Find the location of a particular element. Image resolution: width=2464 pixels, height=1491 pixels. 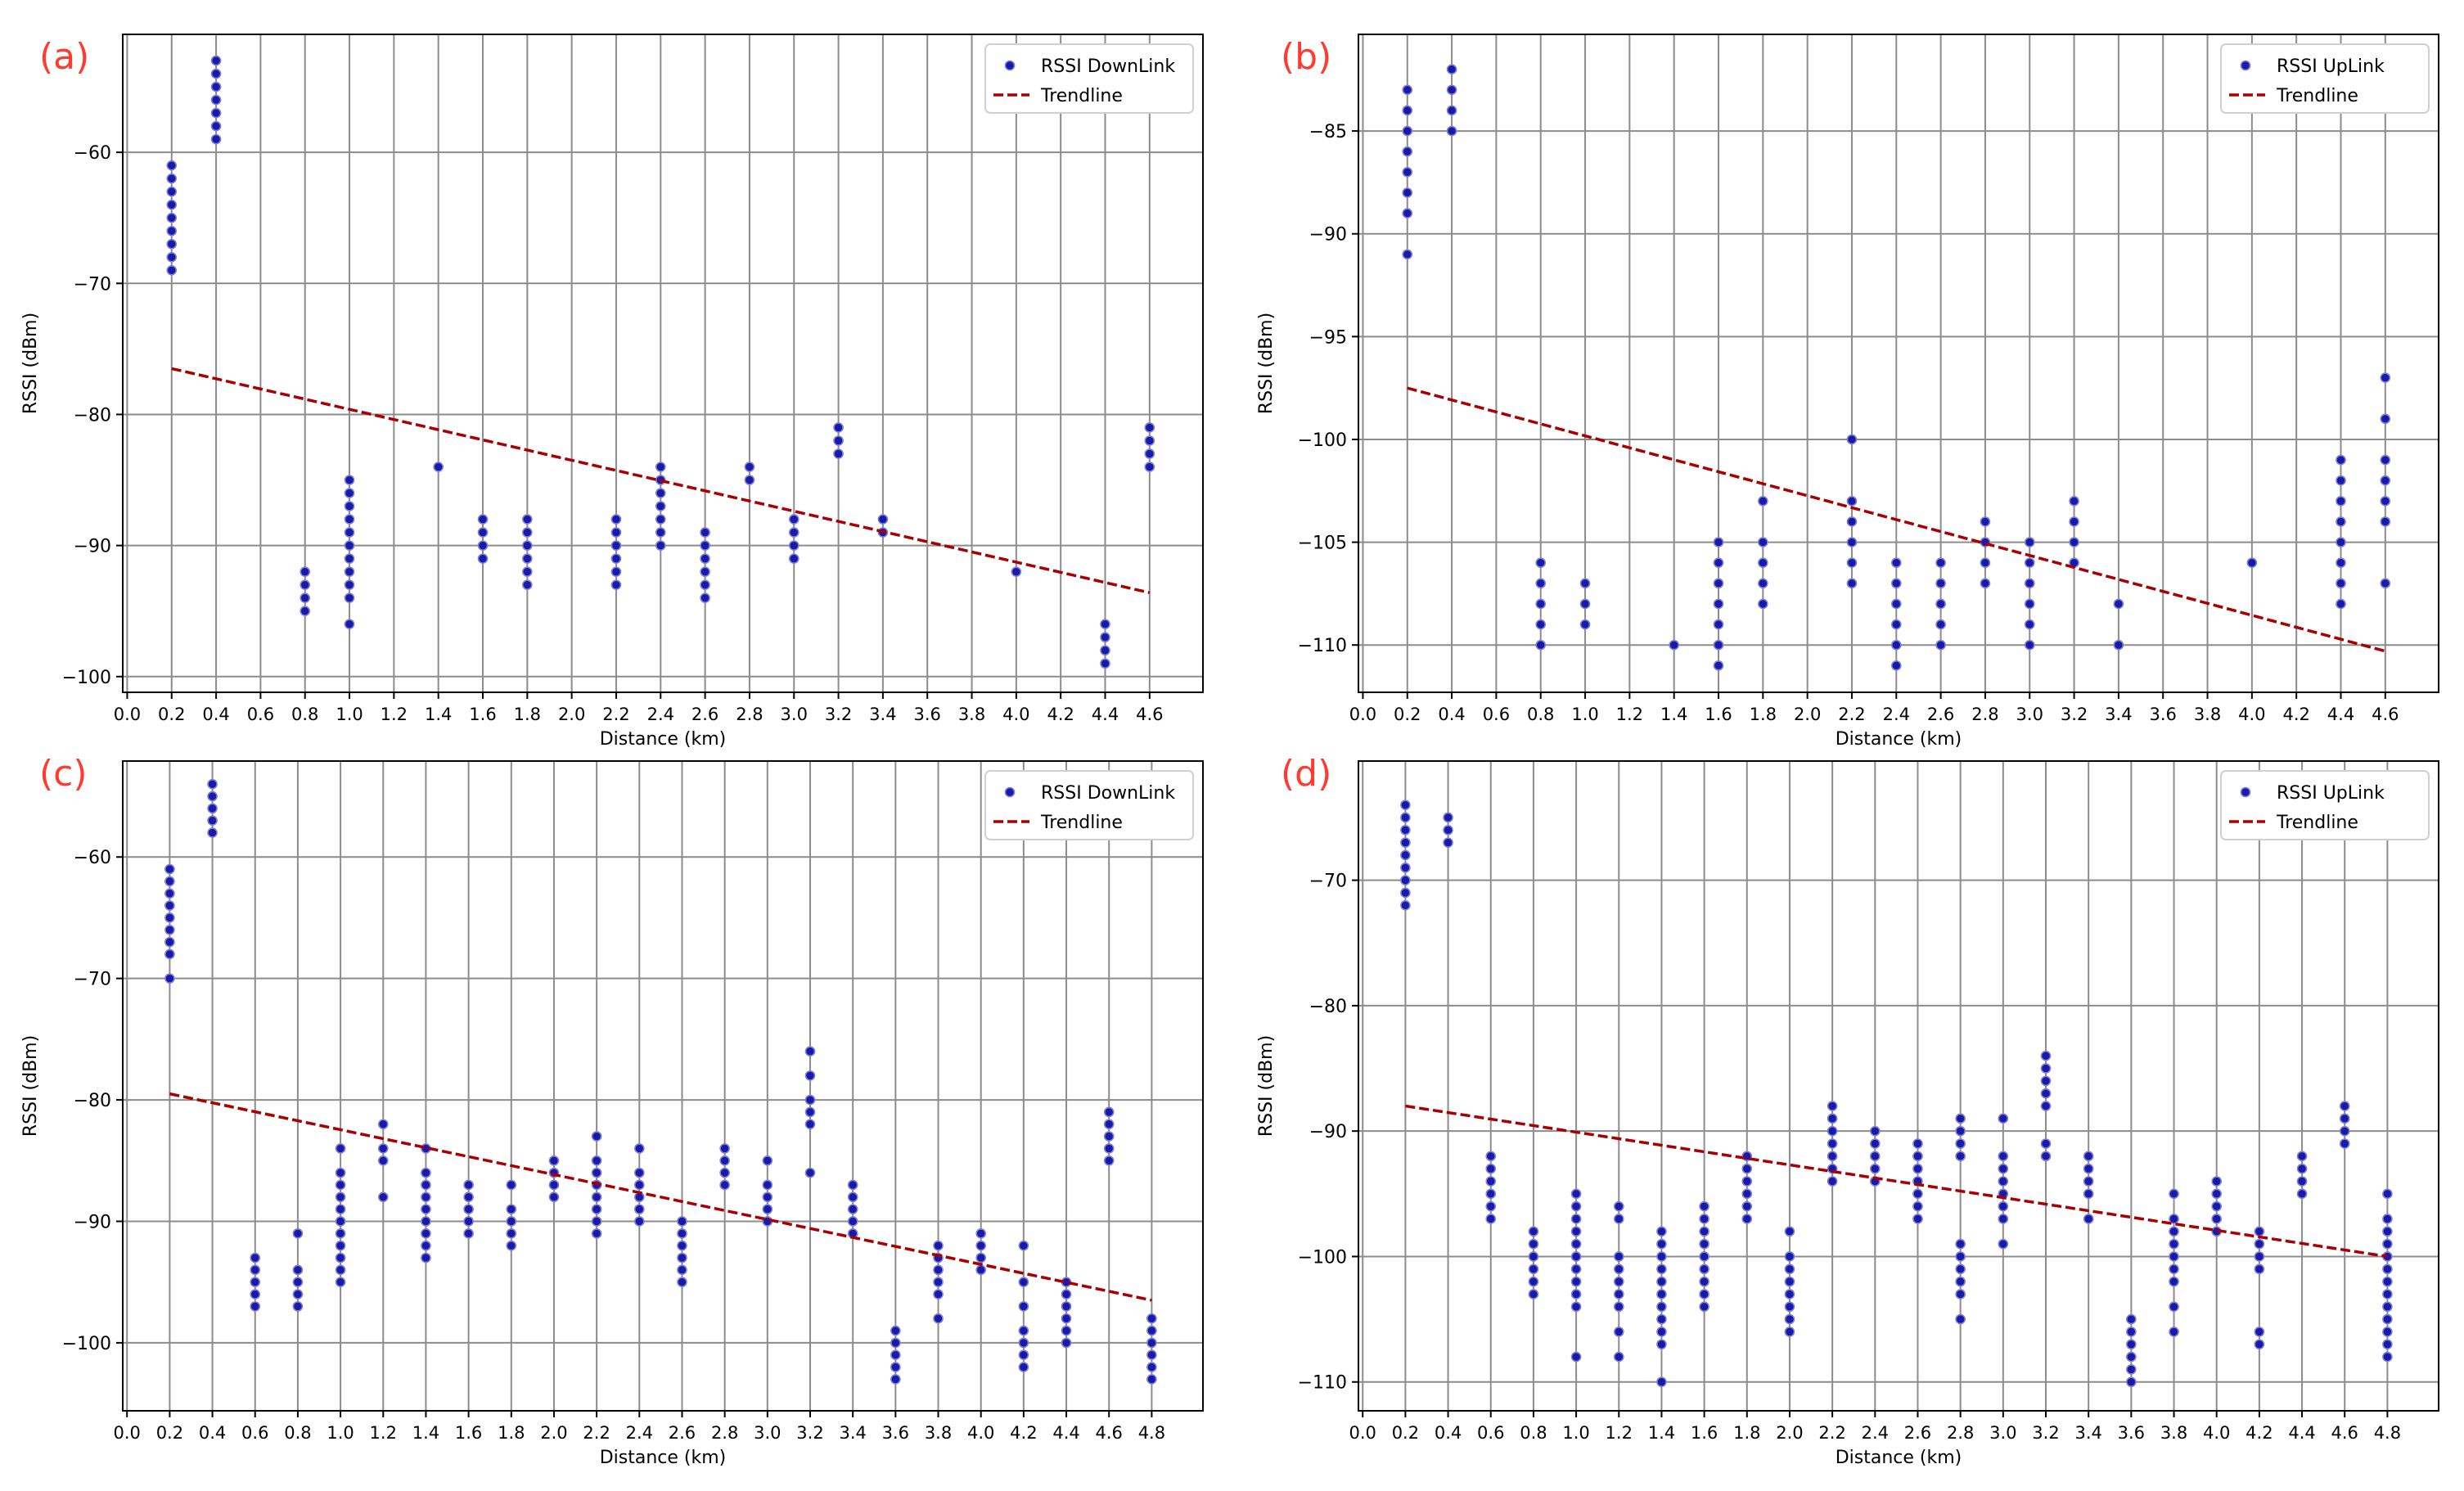

x-tick-label: 0.6 is located at coordinates (1496, 714).